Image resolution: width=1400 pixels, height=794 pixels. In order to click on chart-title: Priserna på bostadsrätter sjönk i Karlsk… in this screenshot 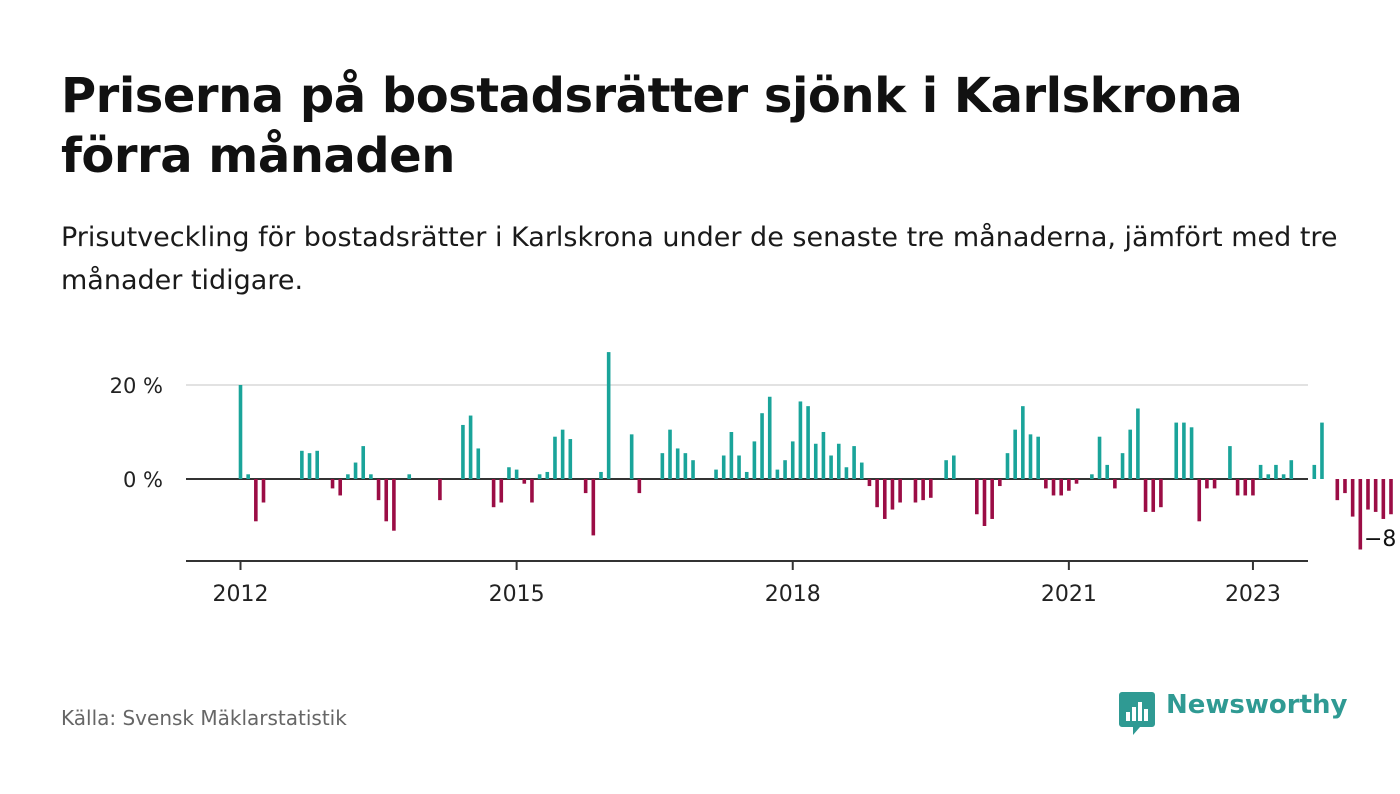, I will do `click(652, 126)`.